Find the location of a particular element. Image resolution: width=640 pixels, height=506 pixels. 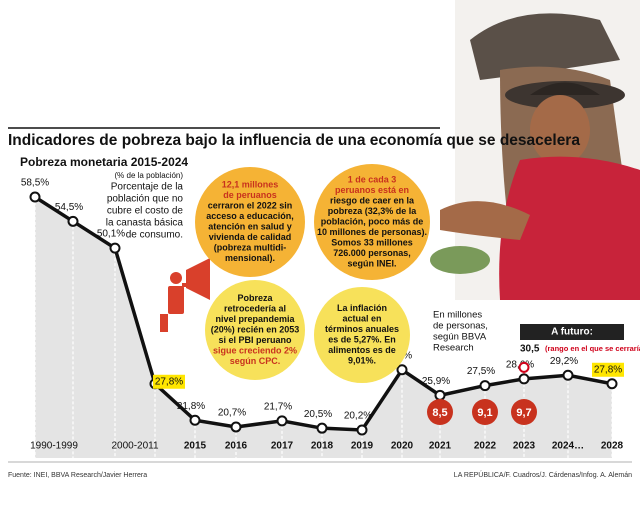

bubble-text: Pobreza is located at coordinates (255, 298).